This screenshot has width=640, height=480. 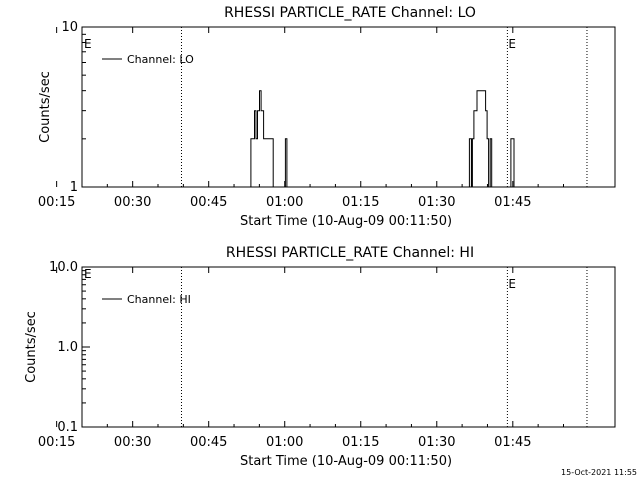 What do you see at coordinates (360, 202) in the screenshot?
I see `panel-lo-x-tick-label: 01:15` at bounding box center [360, 202].